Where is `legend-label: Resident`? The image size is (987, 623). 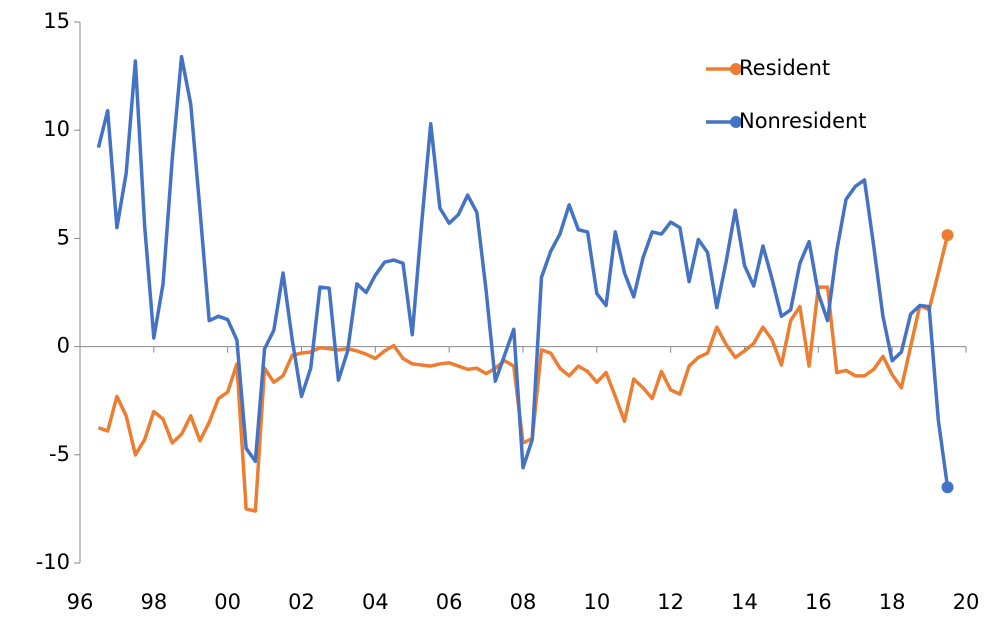
legend-label: Resident is located at coordinates (784, 68).